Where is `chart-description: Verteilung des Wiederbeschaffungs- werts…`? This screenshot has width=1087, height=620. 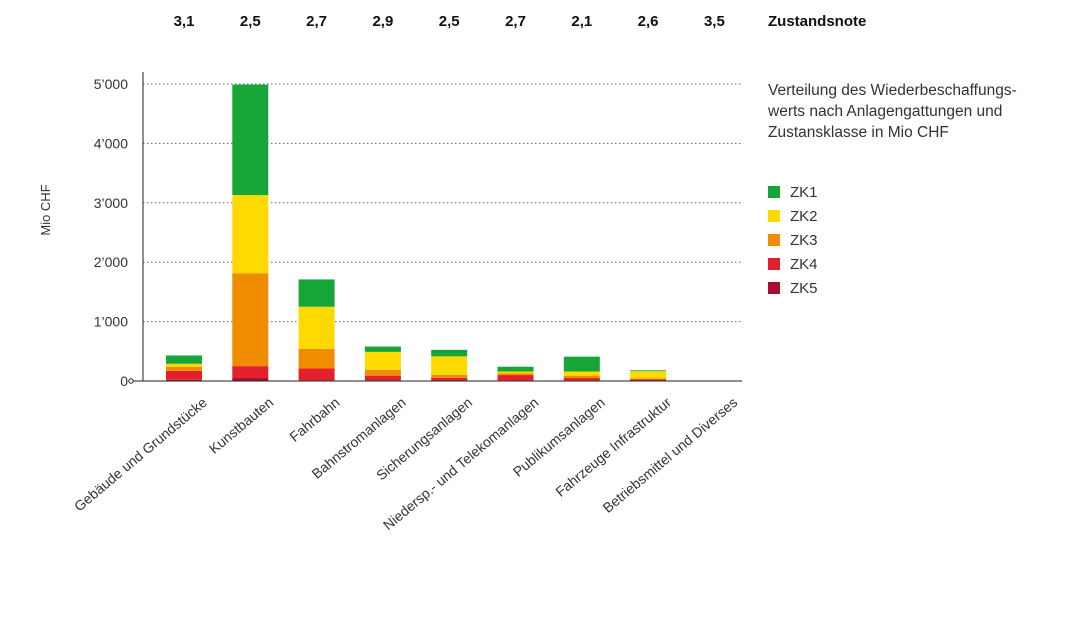 chart-description: Verteilung des Wiederbeschaffungs- werts… is located at coordinates (923, 111).